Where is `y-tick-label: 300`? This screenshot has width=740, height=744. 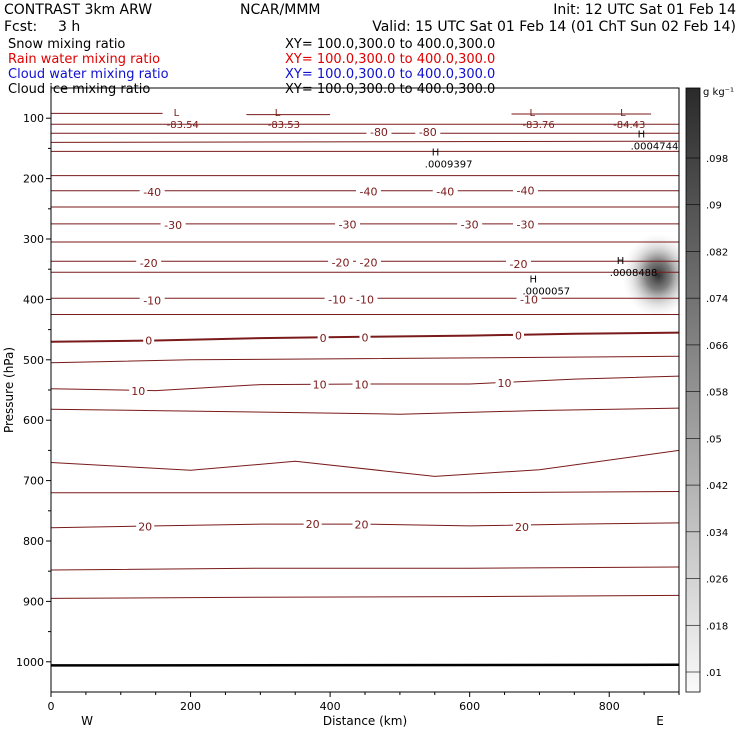
y-tick-label: 300 is located at coordinates (33, 239).